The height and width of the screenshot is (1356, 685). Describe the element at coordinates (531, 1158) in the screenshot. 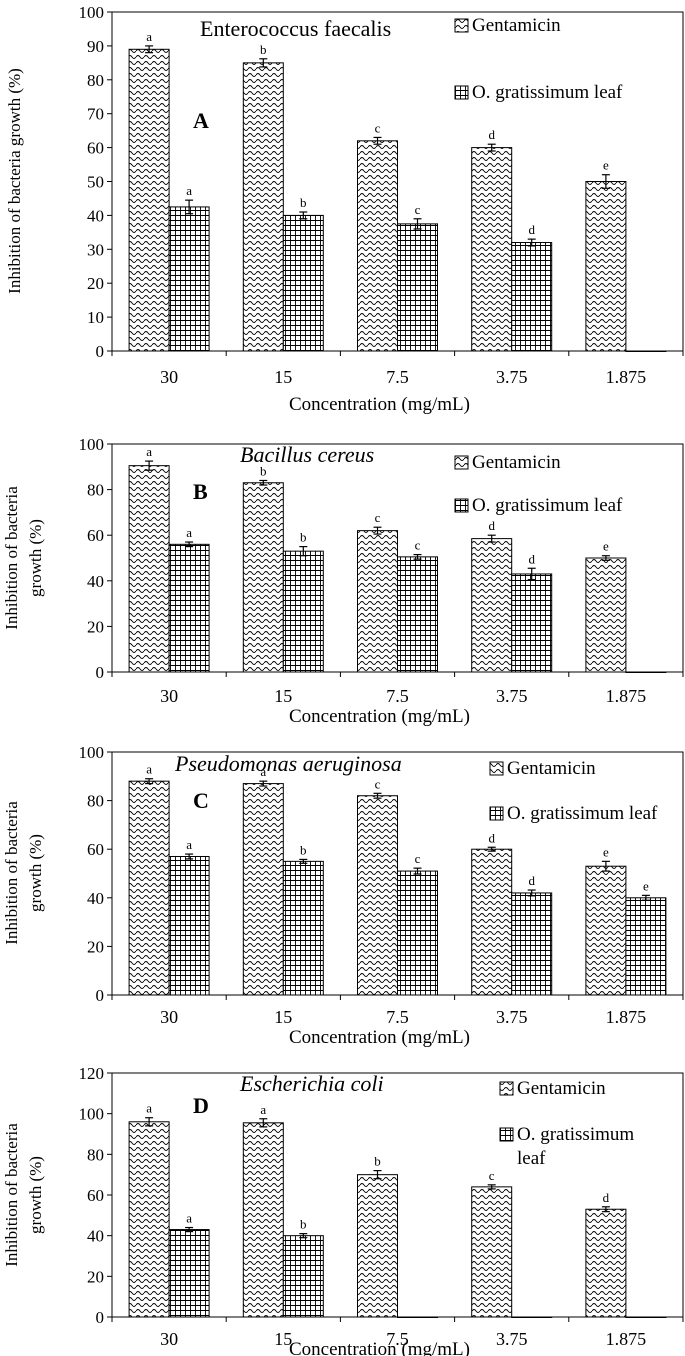

I see `legend-leaf-label: leaf` at that location.